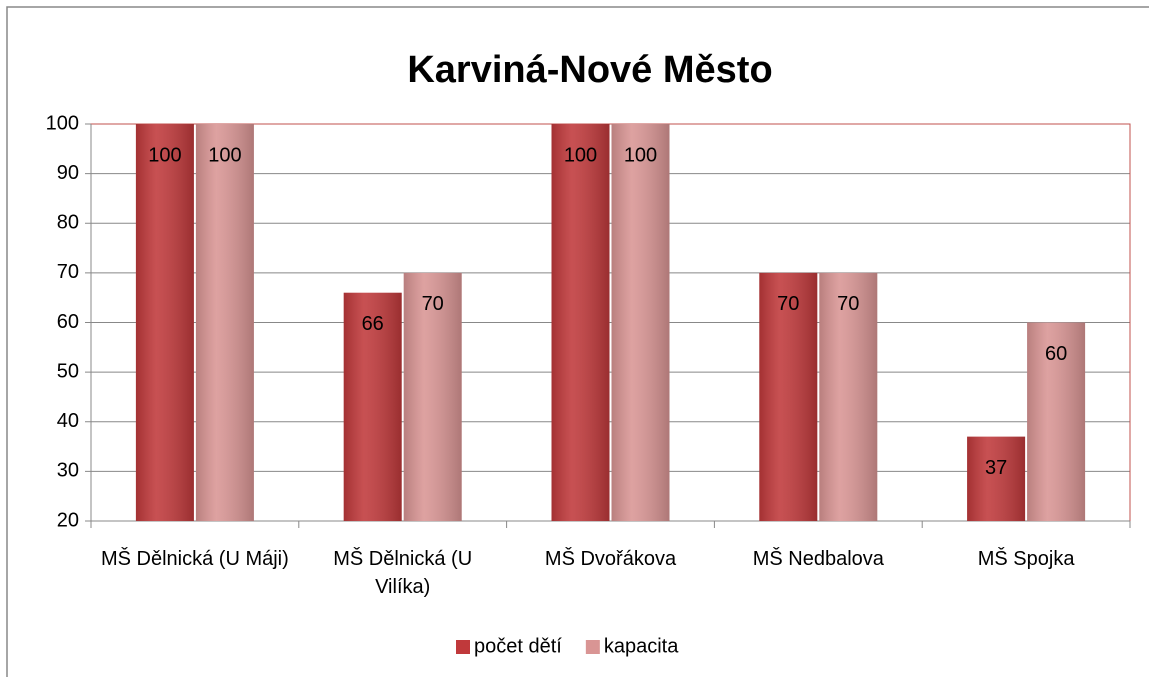 This screenshot has width=1149, height=677. What do you see at coordinates (68, 471) in the screenshot?
I see `y-tick-label: 30` at bounding box center [68, 471].